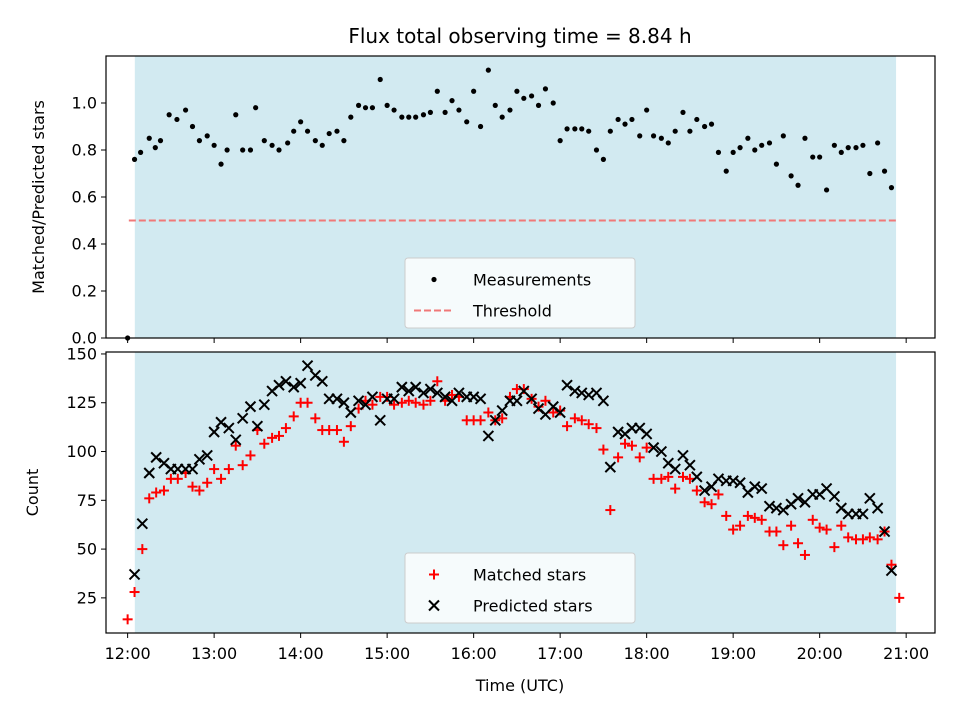  Describe the element at coordinates (474, 653) in the screenshot. I see `x-tick-label: 16:00` at that location.